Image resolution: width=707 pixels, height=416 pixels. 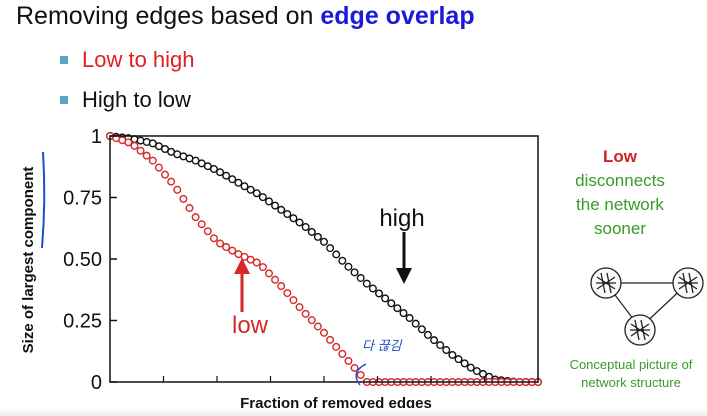 What do you see at coordinates (127, 82) in the screenshot?
I see `bullet-list: Low to high High to low` at bounding box center [127, 82].